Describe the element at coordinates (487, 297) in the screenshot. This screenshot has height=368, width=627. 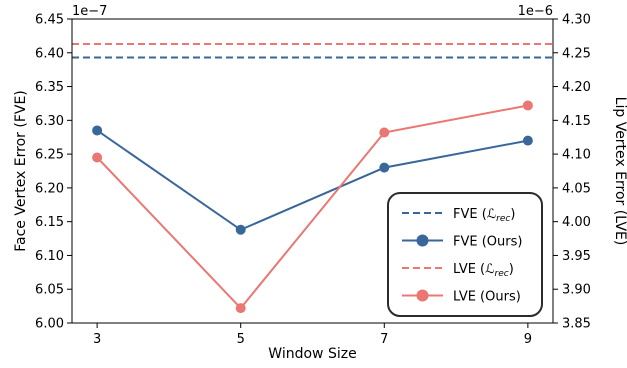
I see `legend-label-lve-ours: LVE (Ours)` at that location.